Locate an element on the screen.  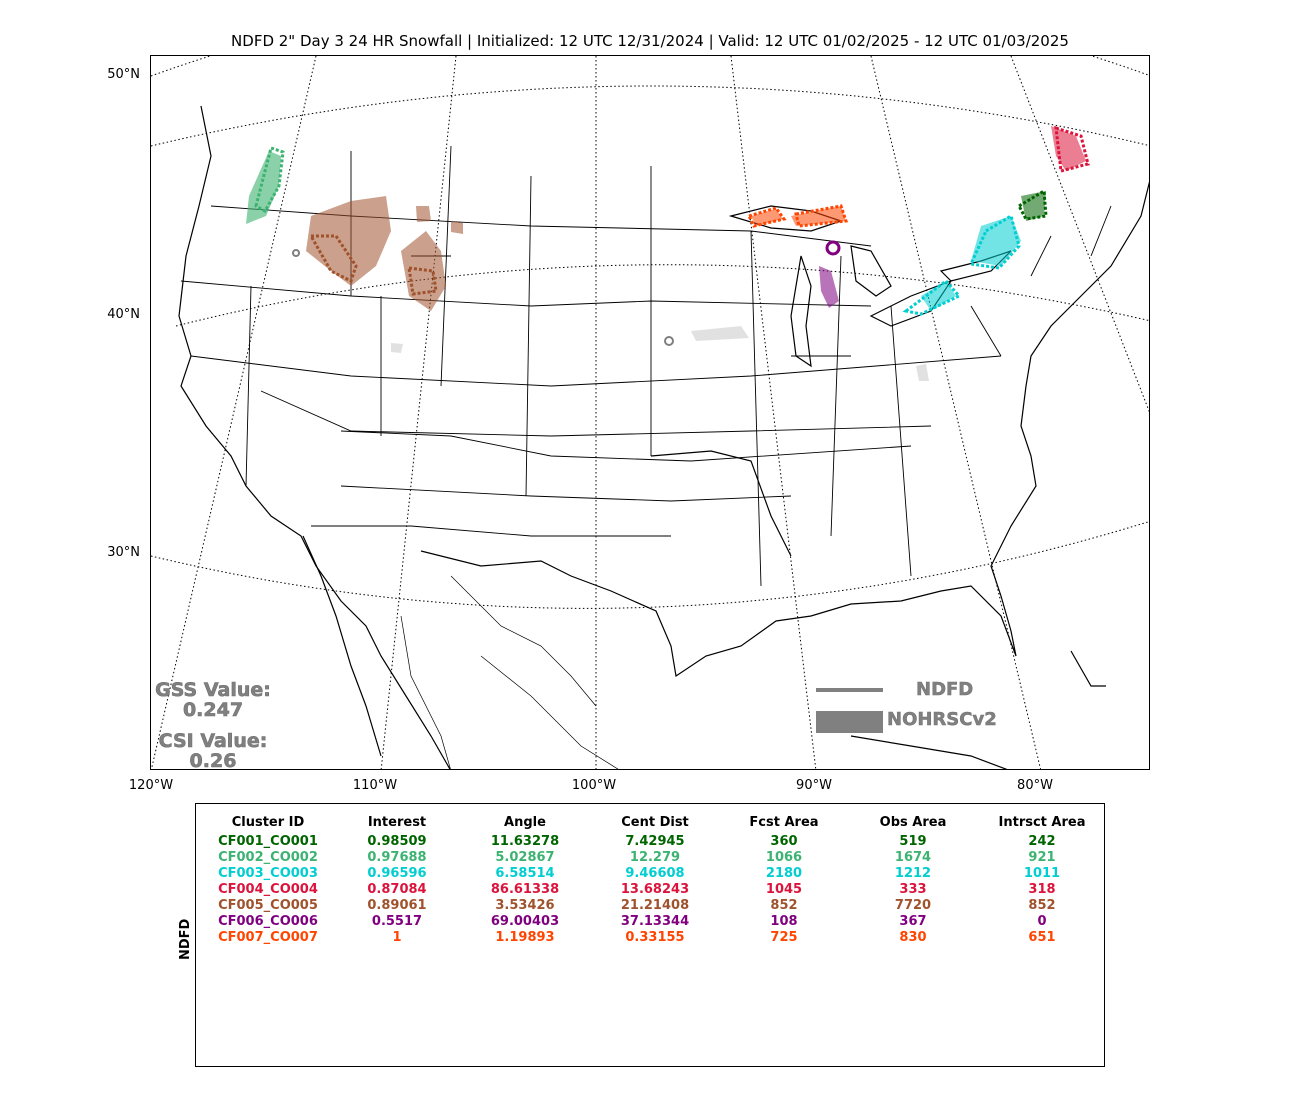
table-cell: 6.58514 is located at coordinates (525, 873).